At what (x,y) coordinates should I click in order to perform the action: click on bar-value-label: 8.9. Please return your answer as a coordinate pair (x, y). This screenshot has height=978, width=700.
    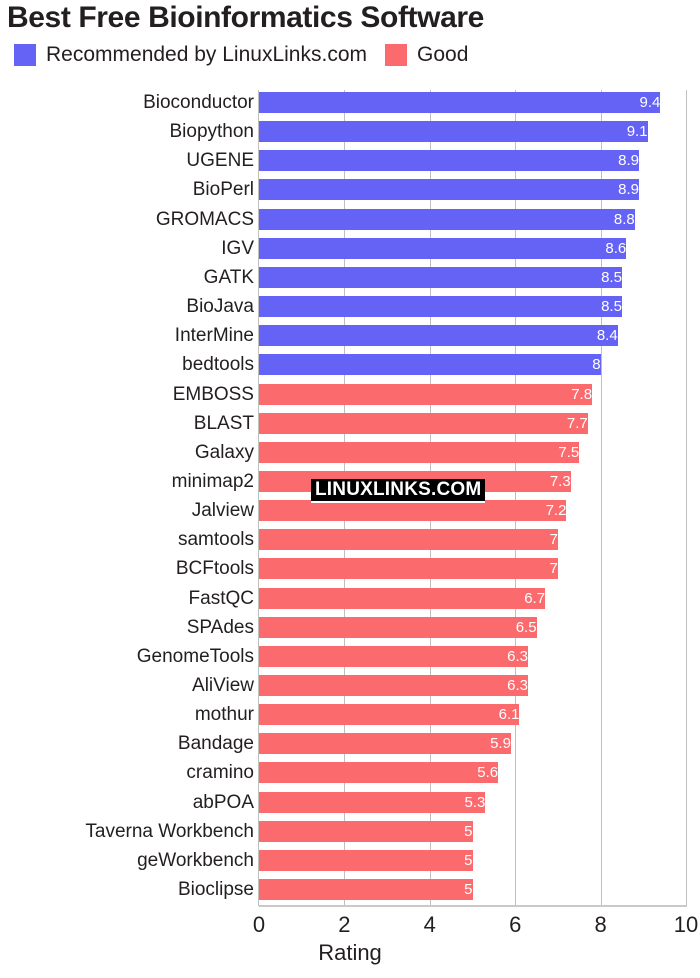
    Looking at the image, I should click on (629, 160).